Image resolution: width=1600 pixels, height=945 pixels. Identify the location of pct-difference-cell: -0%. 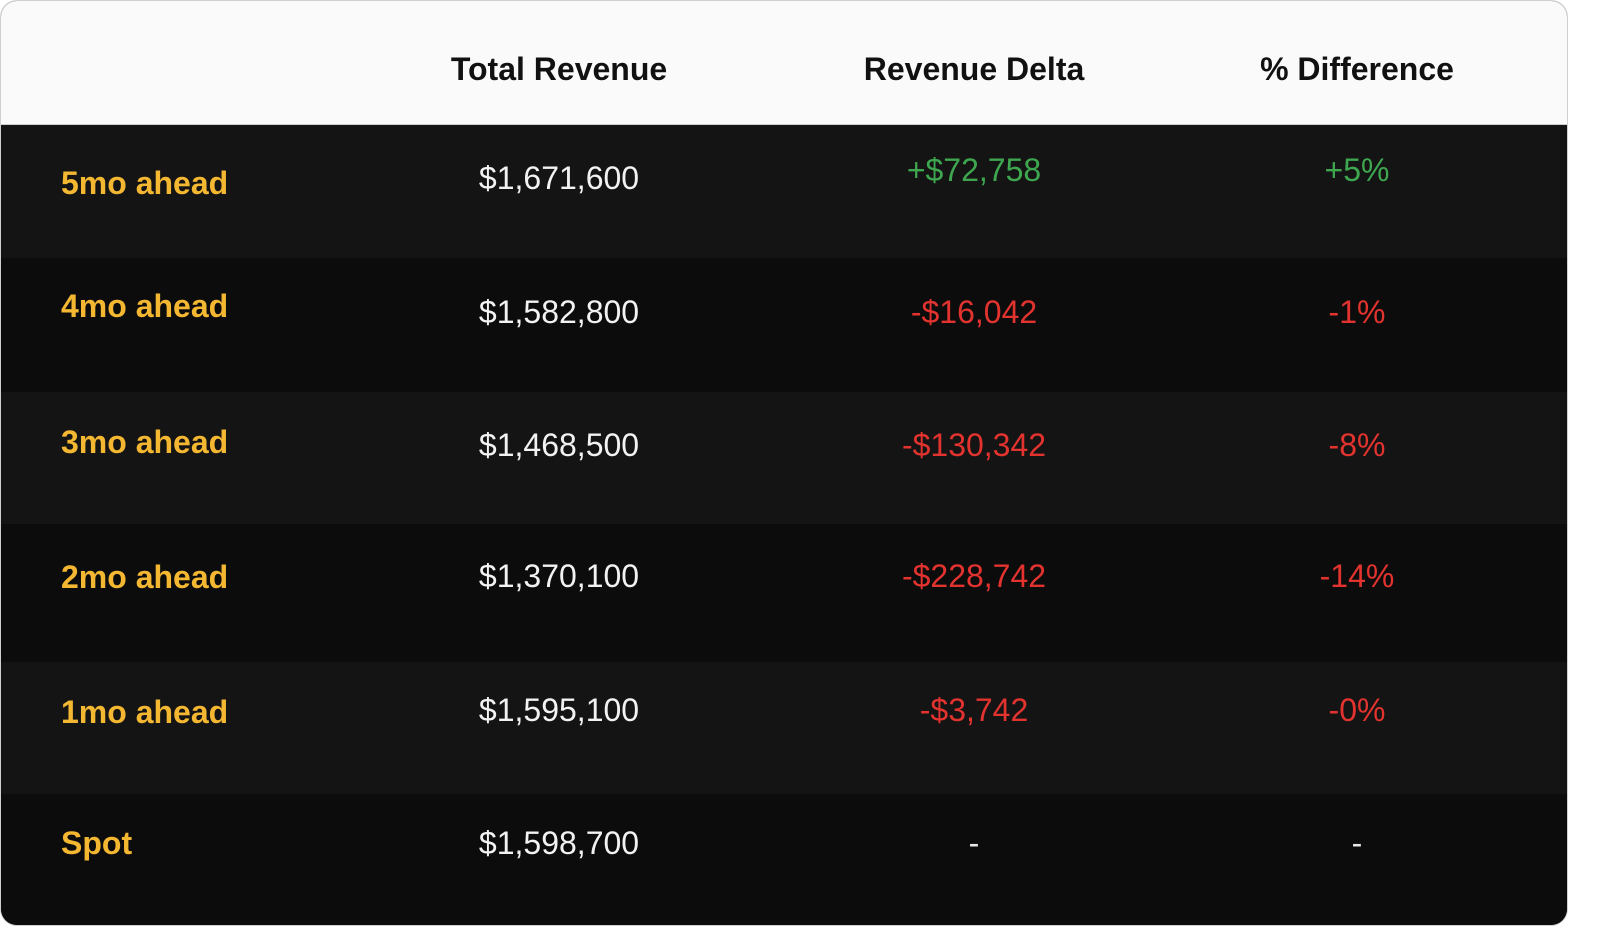
(1357, 710).